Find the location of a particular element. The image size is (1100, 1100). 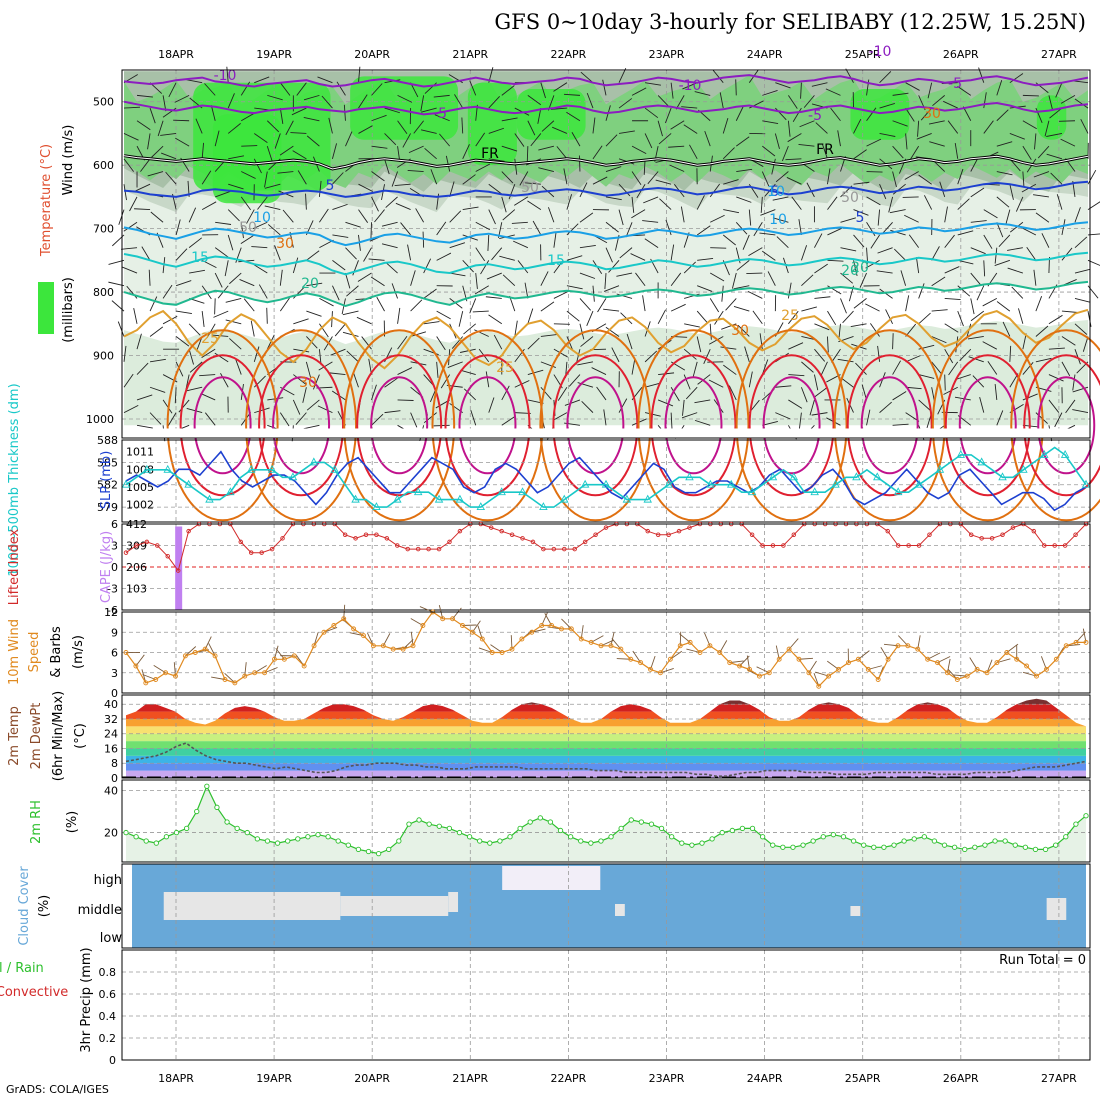

panel-frame is located at coordinates (606, 652).